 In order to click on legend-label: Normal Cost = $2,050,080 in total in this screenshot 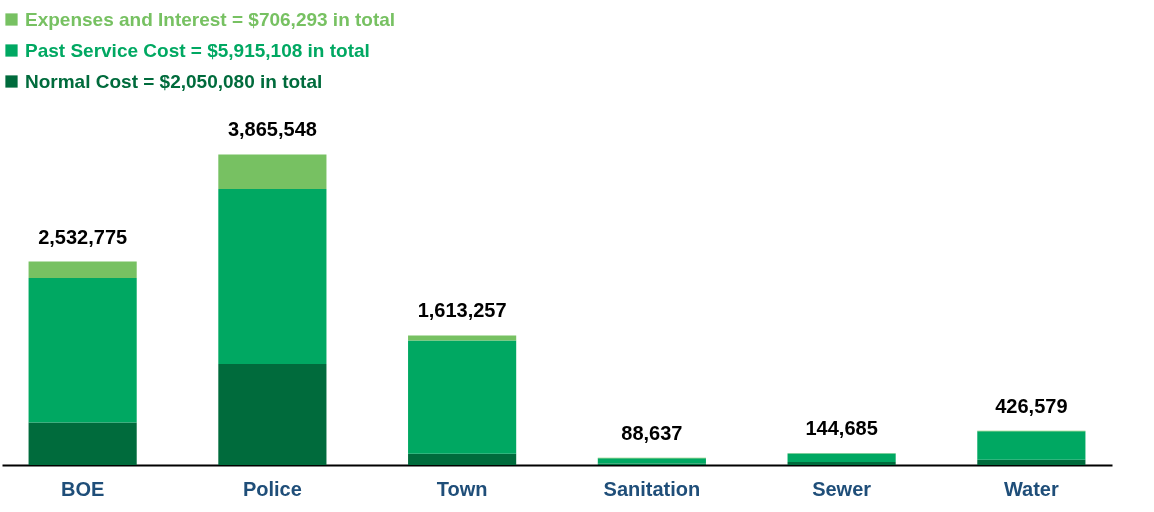, I will do `click(174, 81)`.